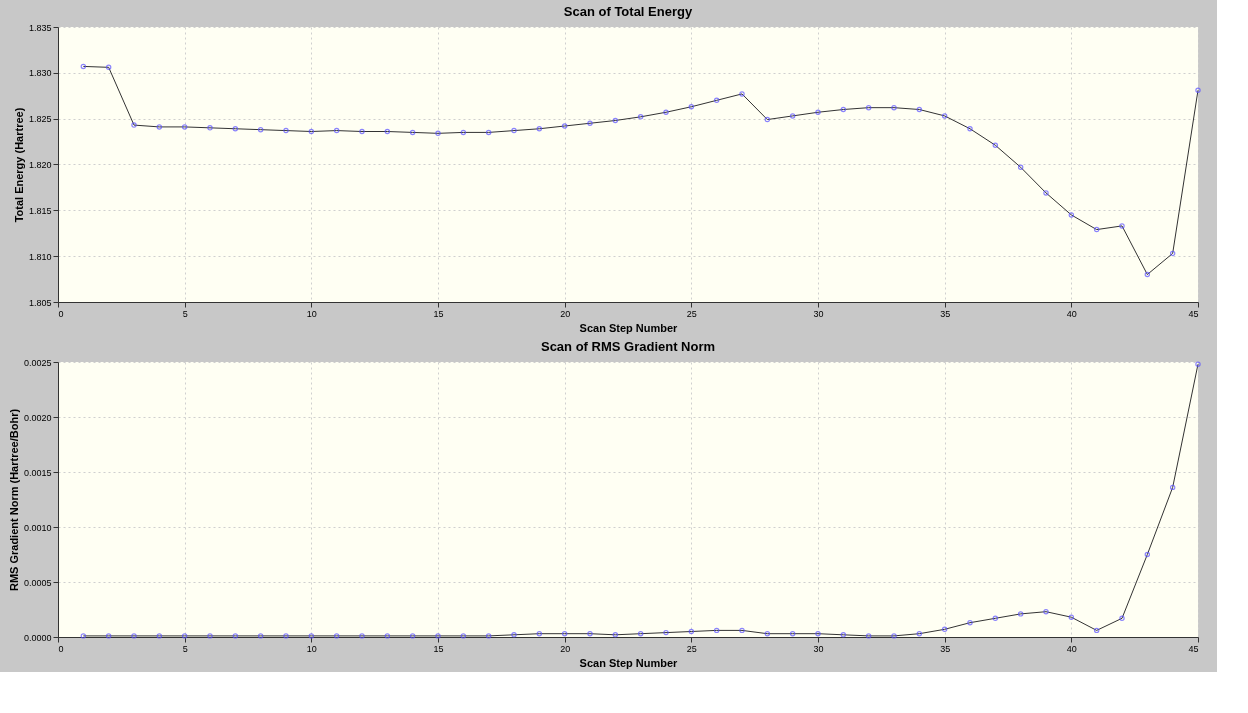 This screenshot has height=713, width=1248. Describe the element at coordinates (438, 648) in the screenshot. I see `x-tick-label: 15` at that location.